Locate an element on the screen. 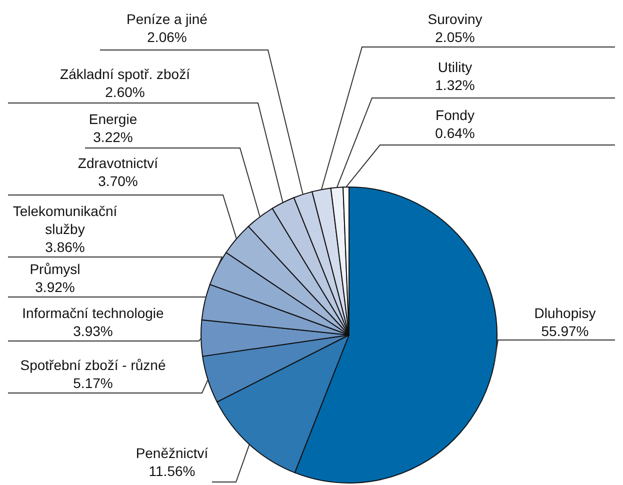 Image resolution: width=623 pixels, height=485 pixels. slice-label: Suroviny is located at coordinates (455, 19).